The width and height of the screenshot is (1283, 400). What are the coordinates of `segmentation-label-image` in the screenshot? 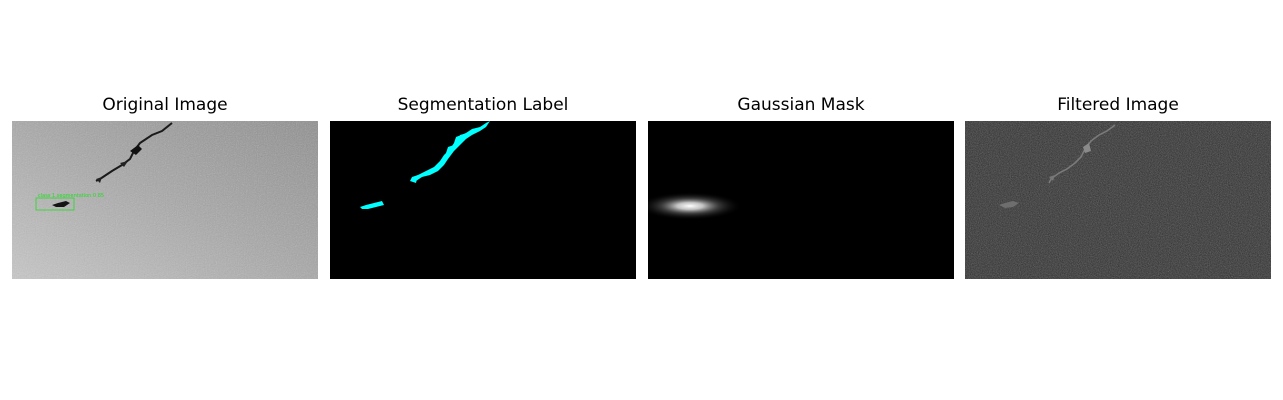 It's located at (483, 200).